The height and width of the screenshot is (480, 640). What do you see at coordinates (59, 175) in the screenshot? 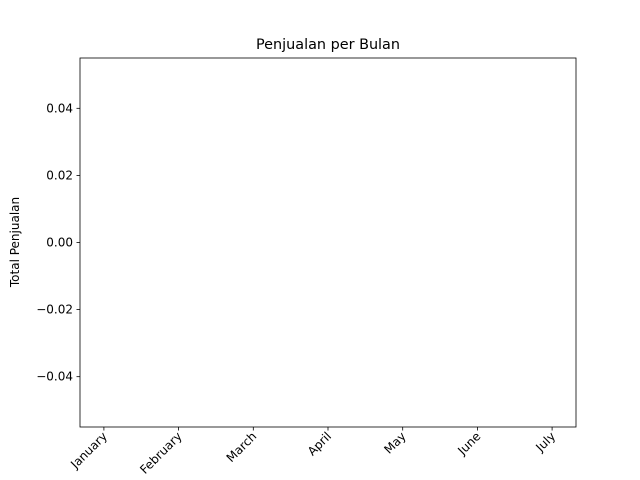
I see `y-tick-label: 0.02` at bounding box center [59, 175].